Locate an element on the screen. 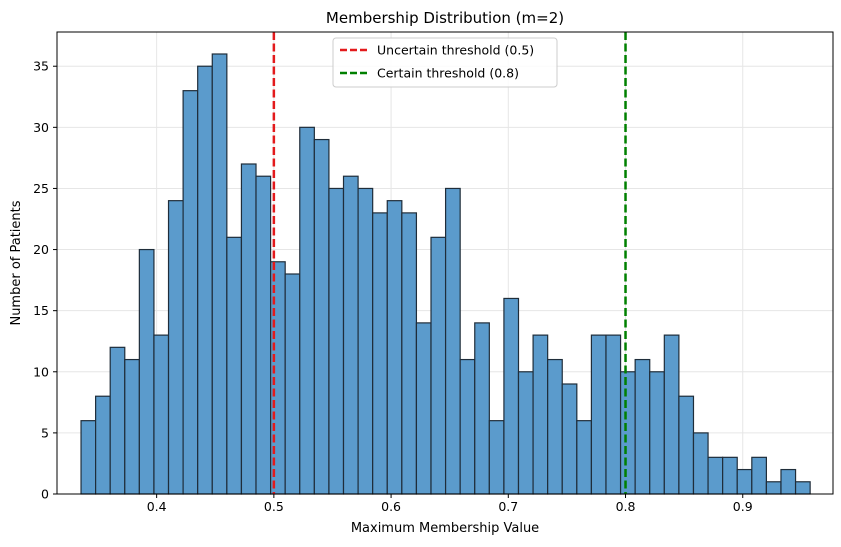 The image size is (841, 547). y-tick-label: 20 is located at coordinates (41, 249).